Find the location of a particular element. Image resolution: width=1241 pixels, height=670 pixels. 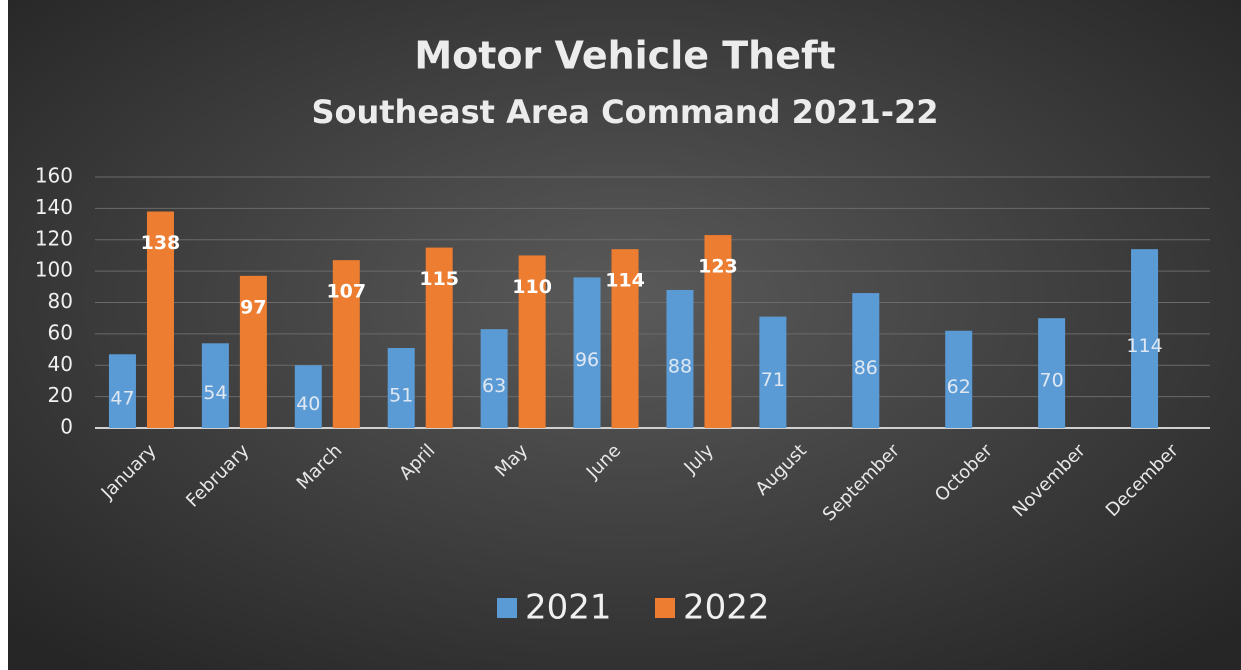

data-label: 62 is located at coordinates (959, 387).